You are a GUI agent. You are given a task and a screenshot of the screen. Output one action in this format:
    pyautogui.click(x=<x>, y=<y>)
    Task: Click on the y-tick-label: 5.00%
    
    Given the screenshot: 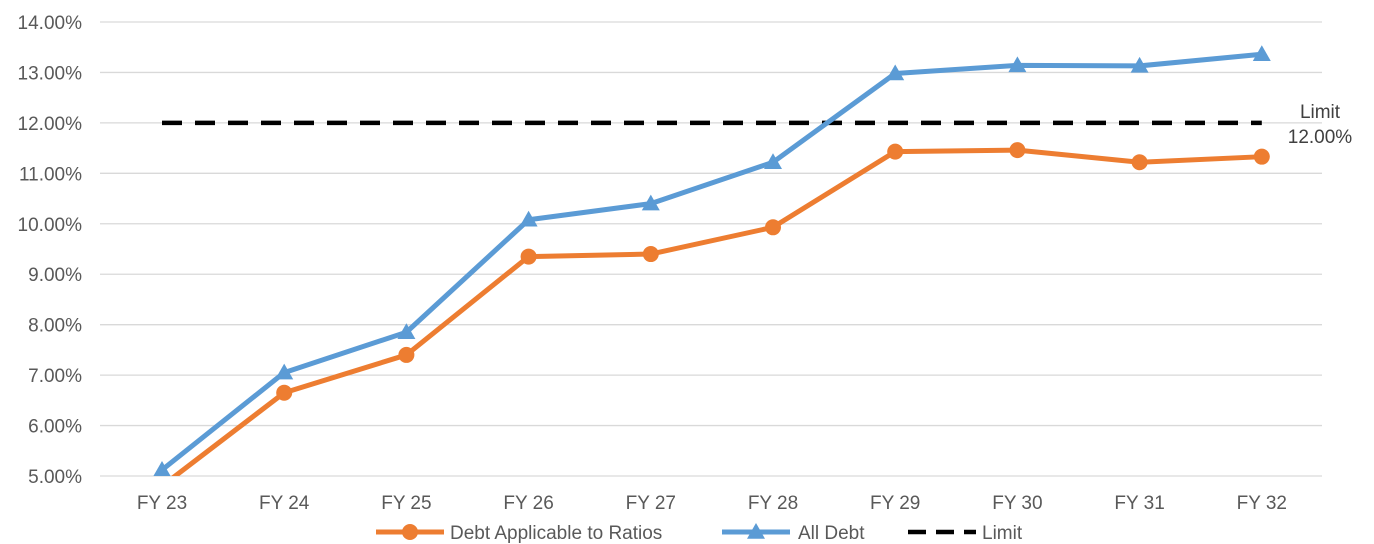 What is the action you would take?
    pyautogui.click(x=55, y=477)
    